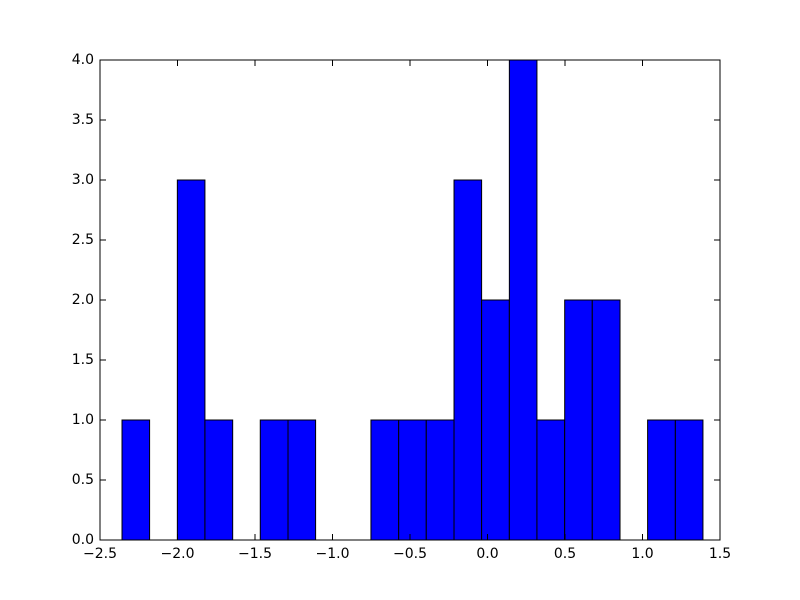 The width and height of the screenshot is (800, 600). Describe the element at coordinates (83, 60) in the screenshot. I see `y-tick-label: 4.0` at that location.